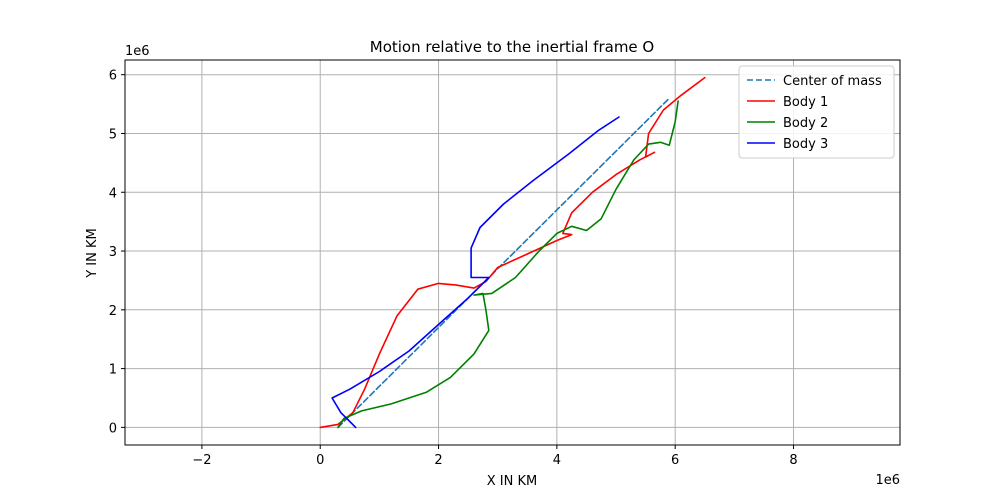 The width and height of the screenshot is (1000, 500). Describe the element at coordinates (805, 102) in the screenshot. I see `legend-label: Body 1` at that location.